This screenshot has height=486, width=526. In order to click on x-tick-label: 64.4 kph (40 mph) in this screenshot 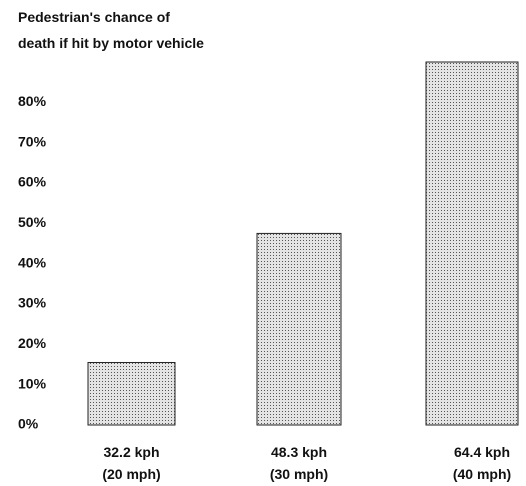, I will do `click(482, 463)`.